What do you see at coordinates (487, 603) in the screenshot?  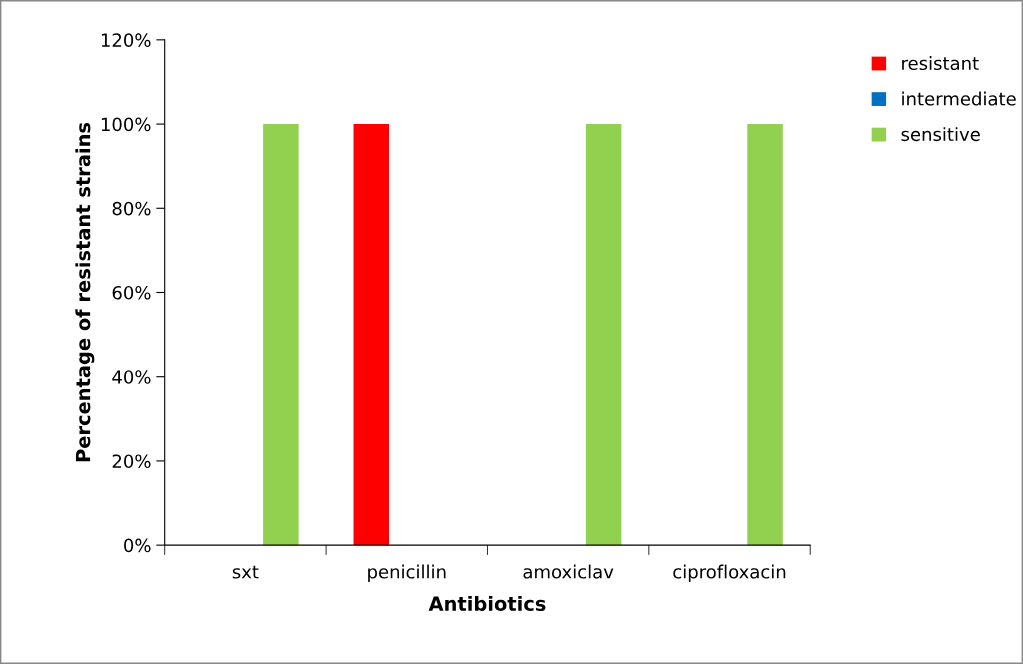 I see `x-axis-title: Antibiotics` at bounding box center [487, 603].